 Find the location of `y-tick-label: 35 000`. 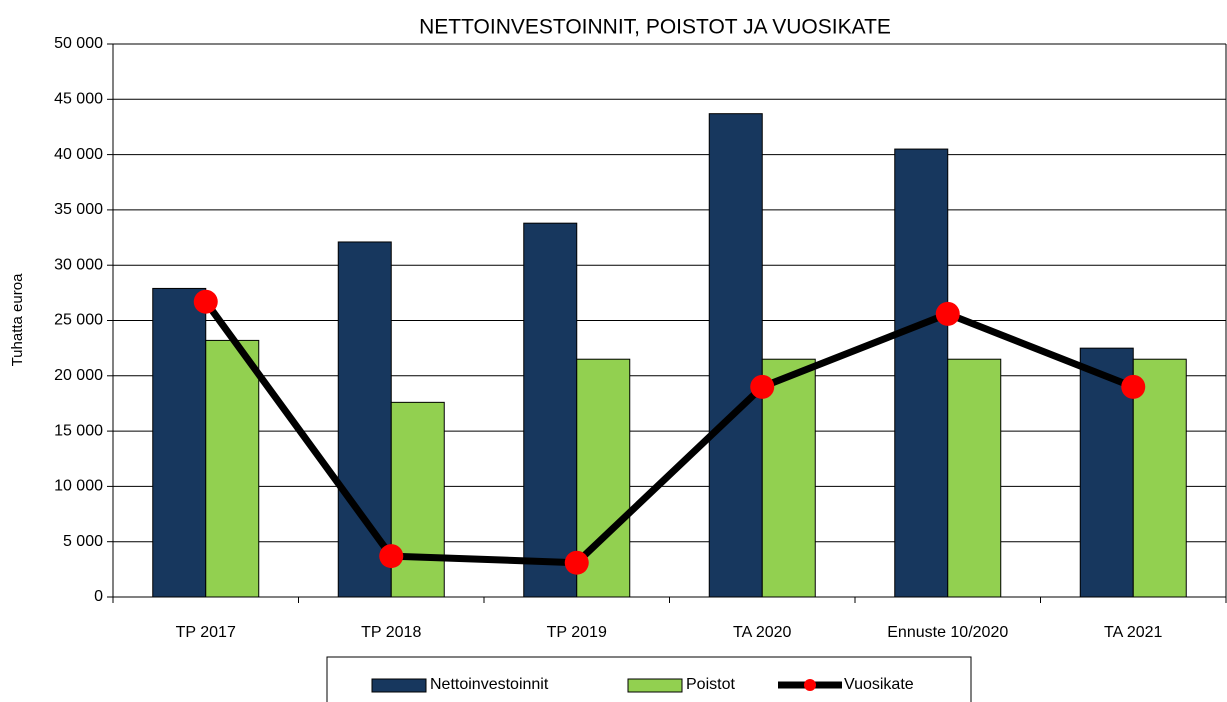

y-tick-label: 35 000 is located at coordinates (78, 209).